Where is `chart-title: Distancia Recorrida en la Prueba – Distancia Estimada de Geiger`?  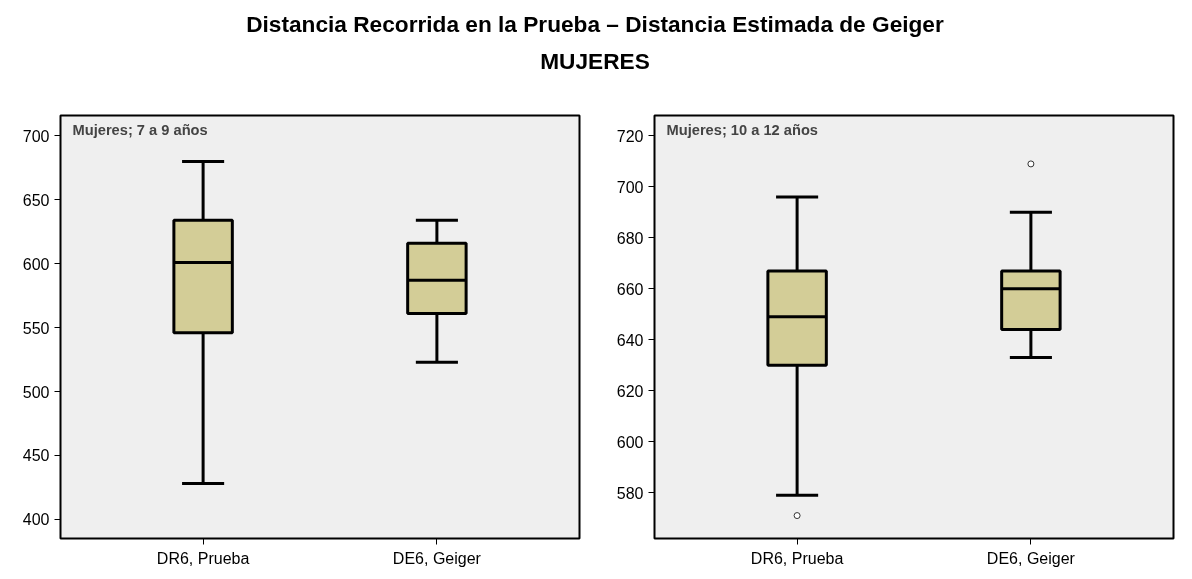
chart-title: Distancia Recorrida en la Prueba – Distancia Estimada de Geiger is located at coordinates (595, 24).